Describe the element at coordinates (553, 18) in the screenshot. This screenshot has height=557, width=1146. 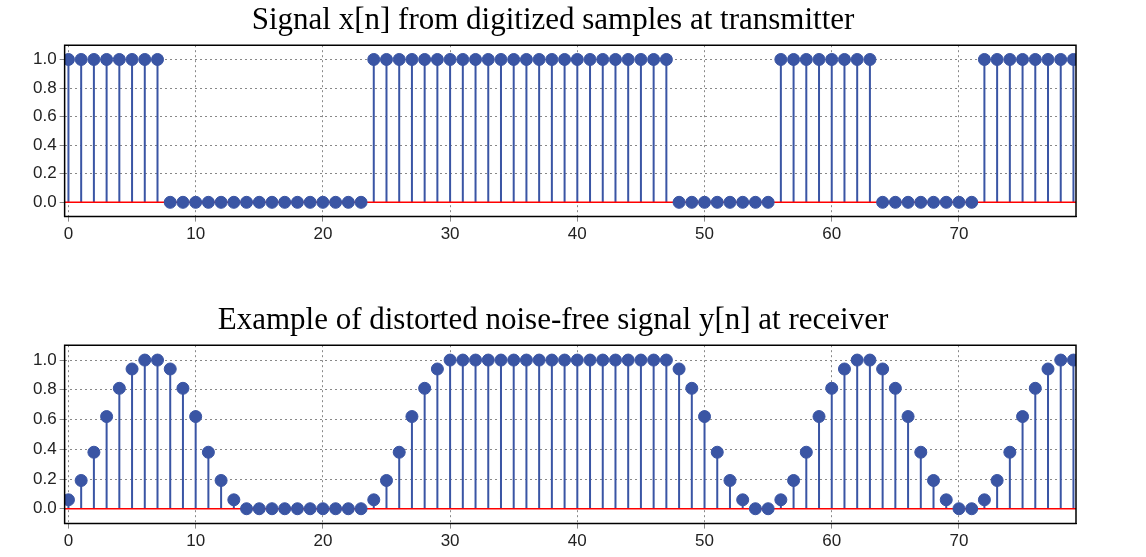
I see `chart-title: Signal x[n] from digitized samples at transmitter` at that location.